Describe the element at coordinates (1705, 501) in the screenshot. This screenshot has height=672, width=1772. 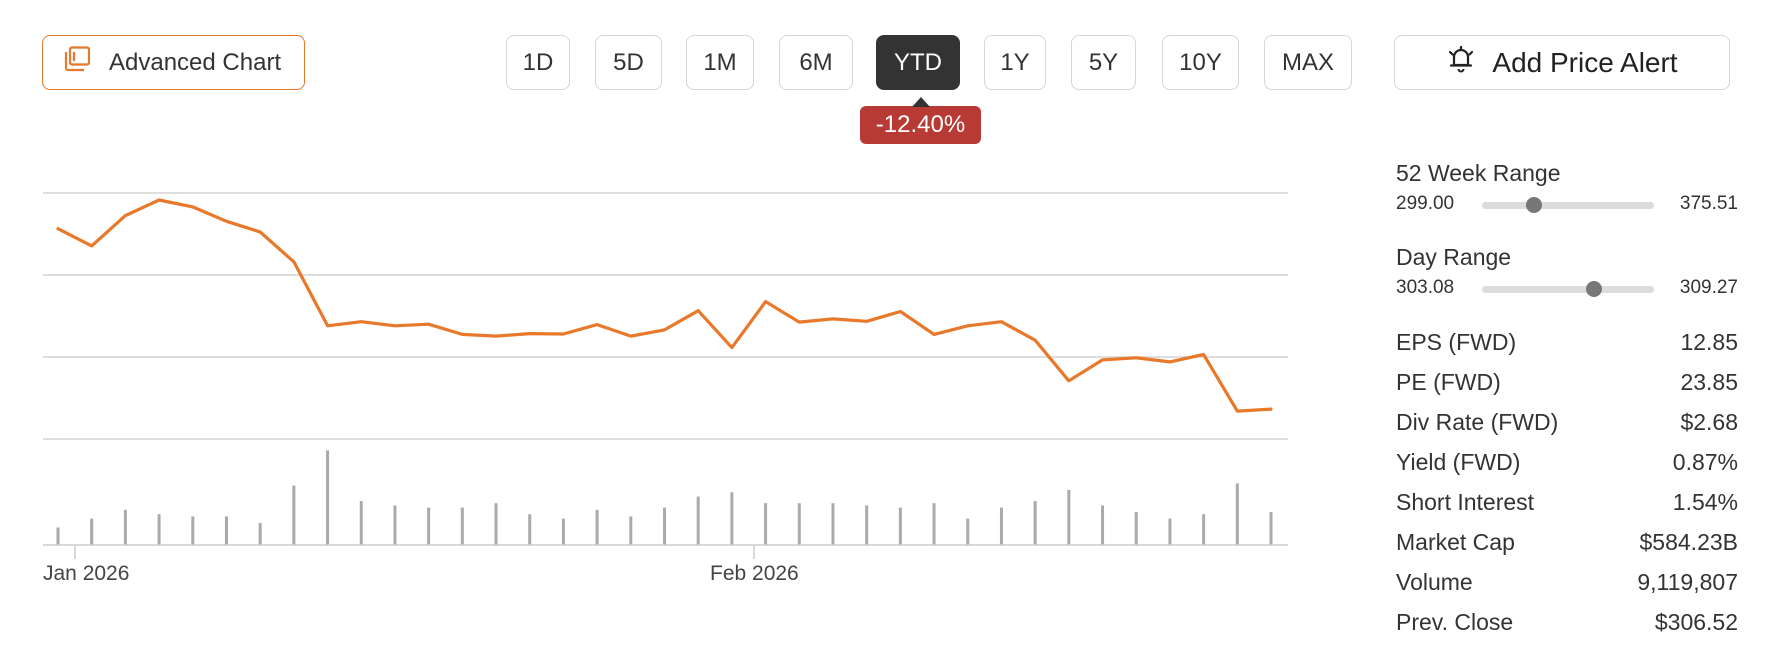
I see `stat-value: 1.54%` at that location.